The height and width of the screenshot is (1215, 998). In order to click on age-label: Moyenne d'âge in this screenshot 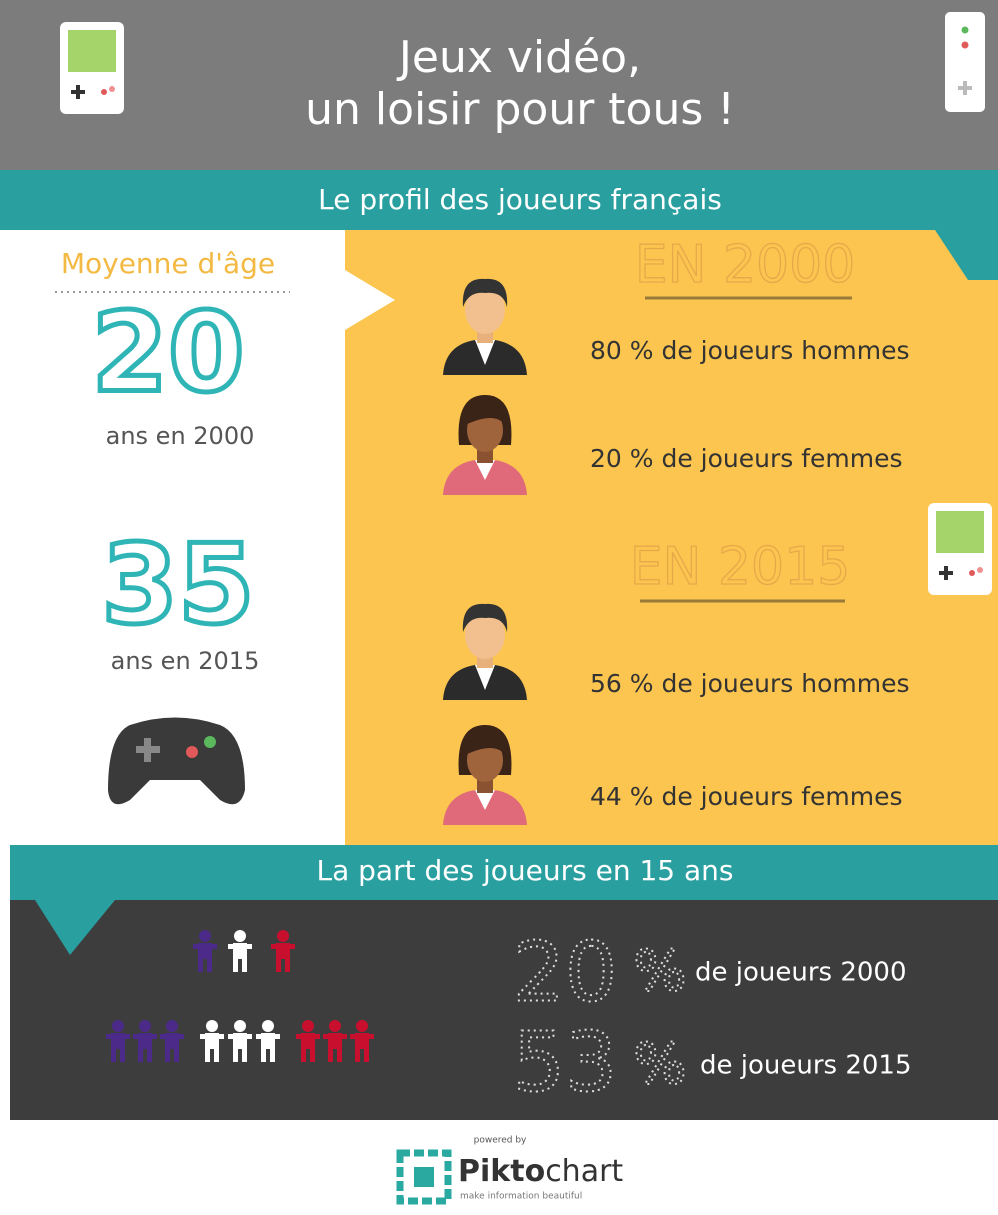, I will do `click(168, 263)`.